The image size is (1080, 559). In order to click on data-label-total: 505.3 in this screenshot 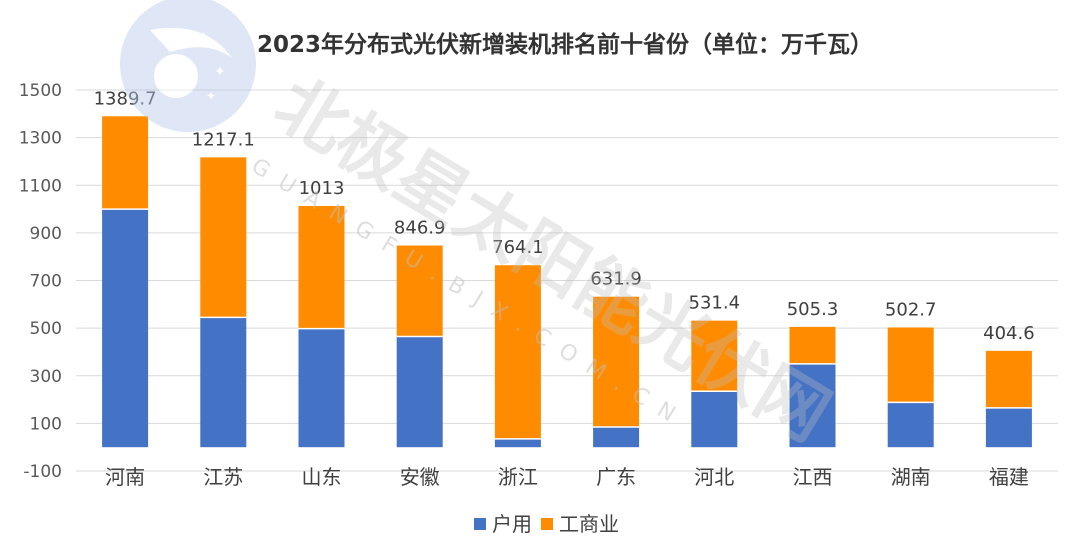, I will do `click(813, 309)`.